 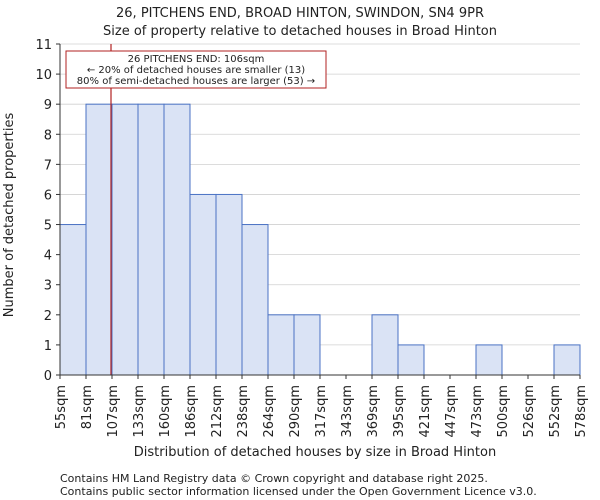 What do you see at coordinates (269, 411) in the screenshot?
I see `x-tick-label: 264sqm` at bounding box center [269, 411].